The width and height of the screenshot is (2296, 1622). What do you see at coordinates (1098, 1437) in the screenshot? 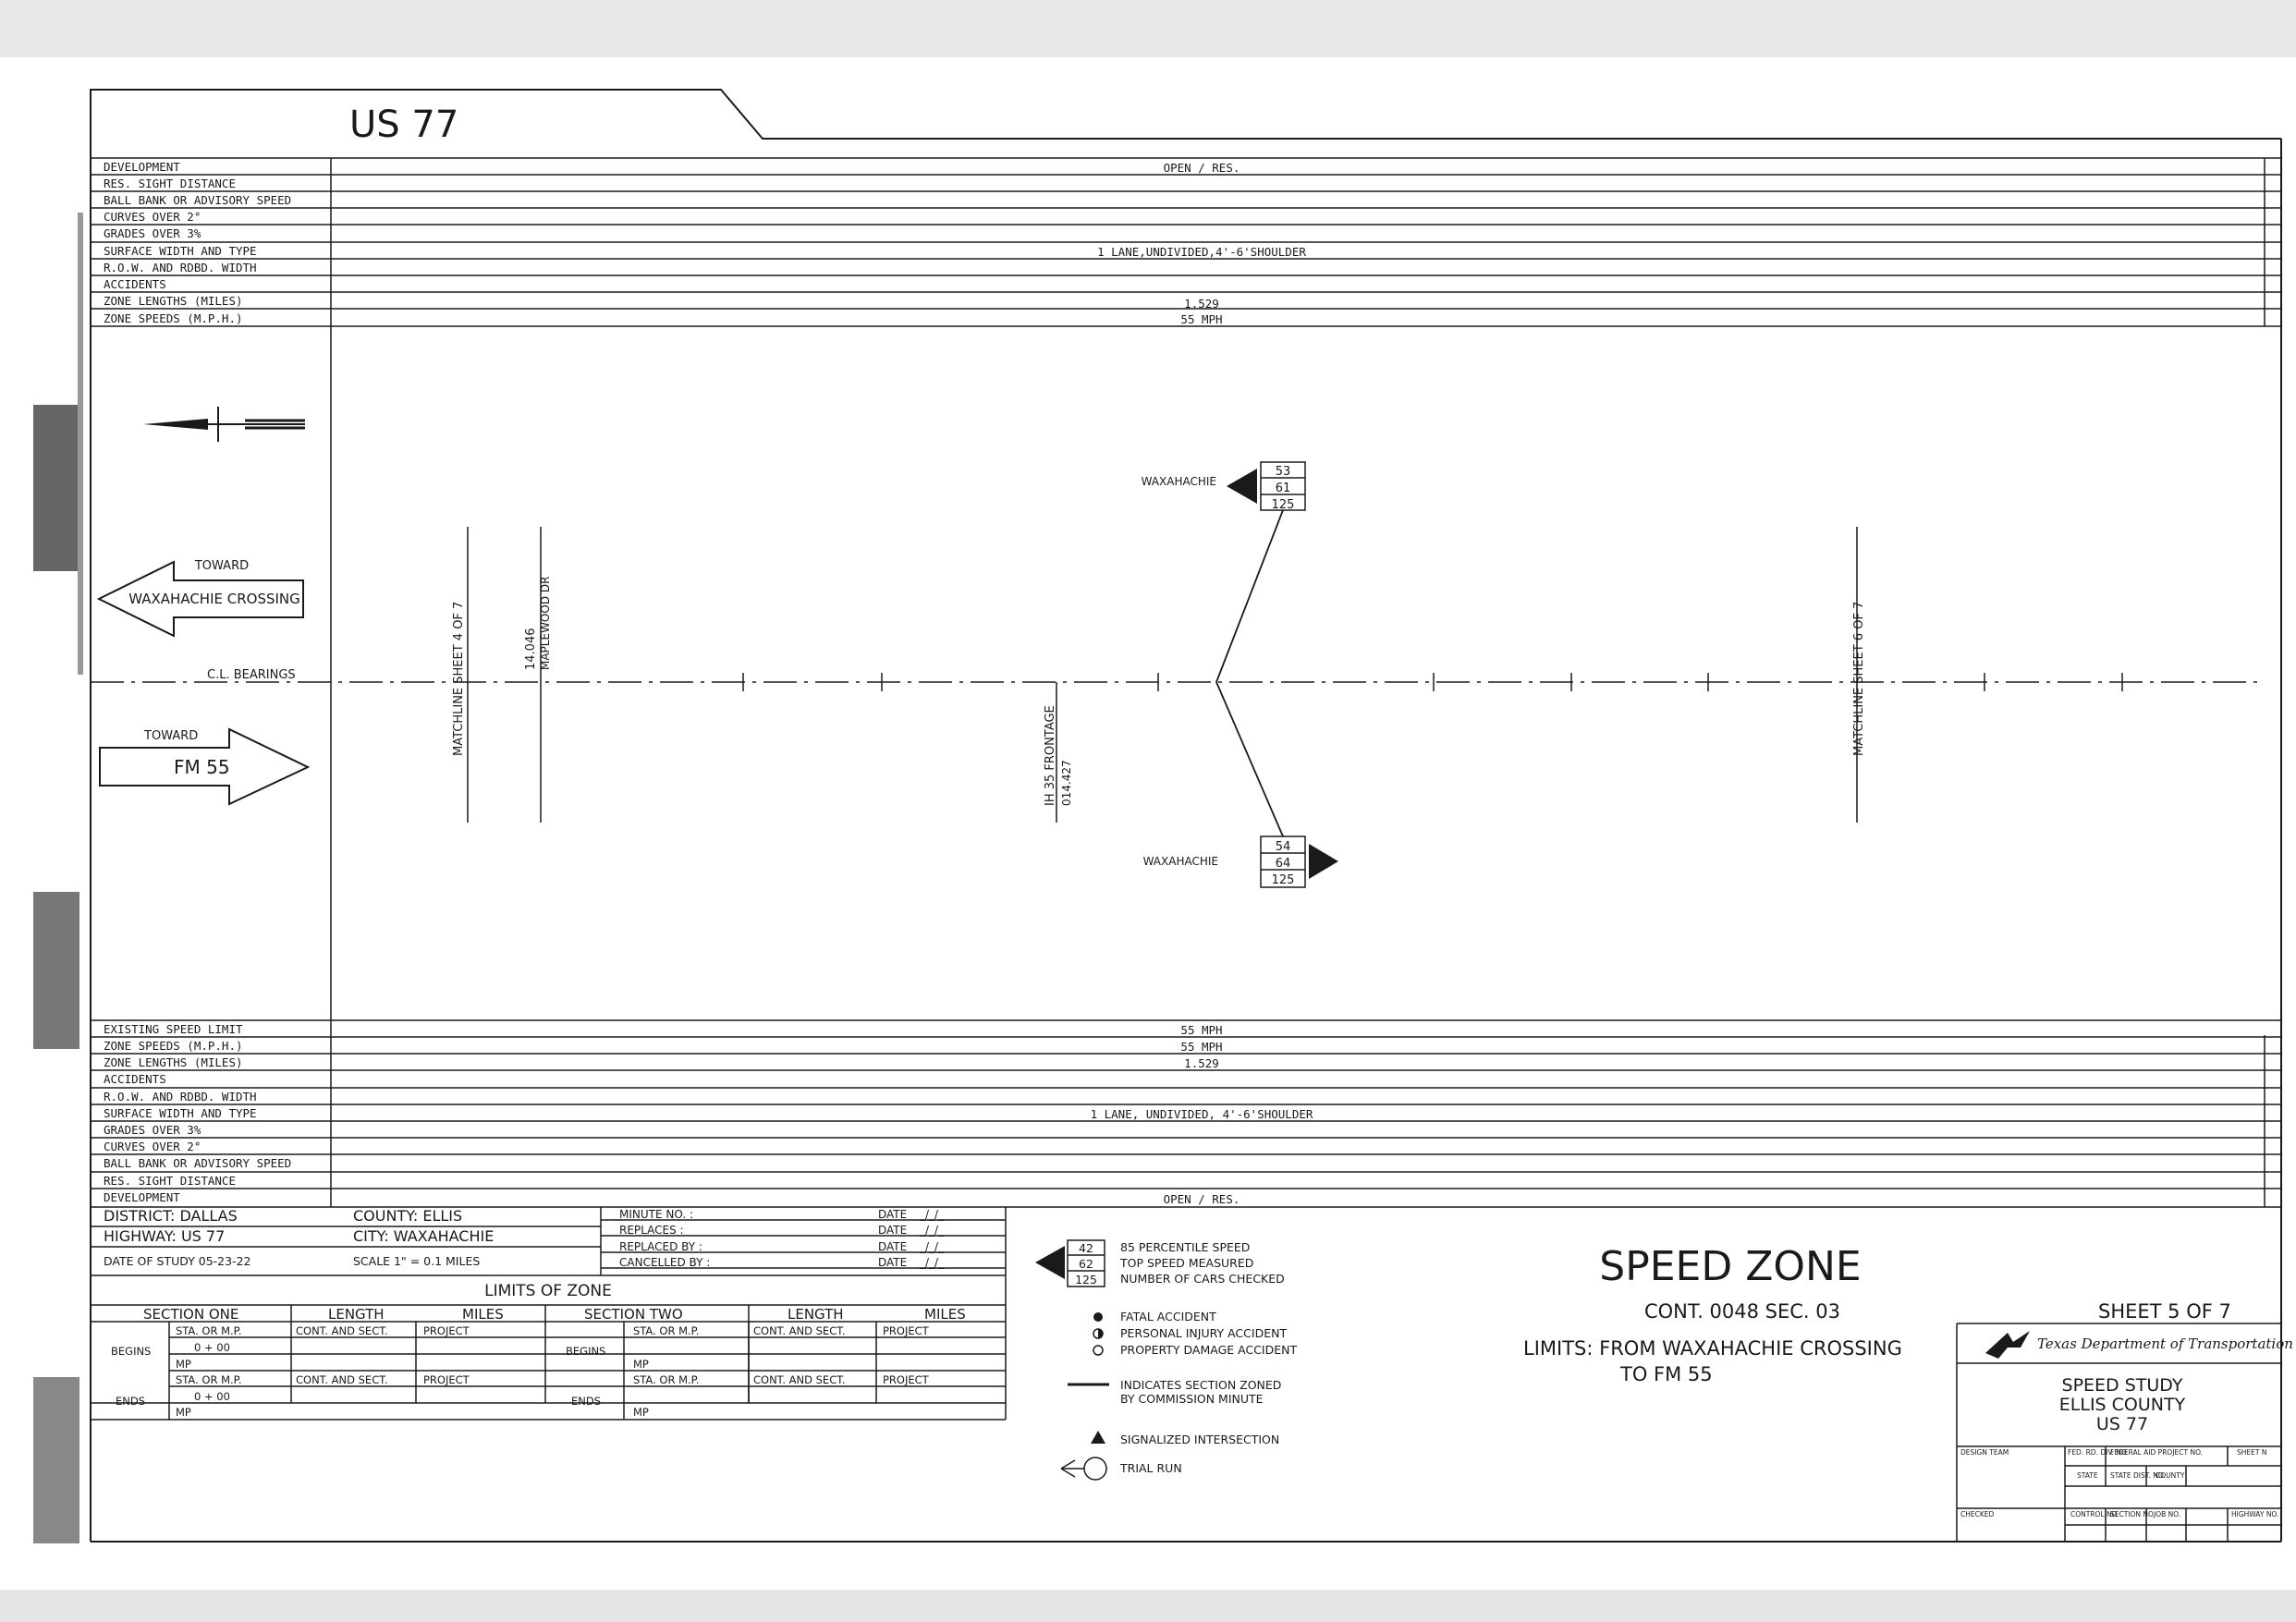
I see `signalized-intersection-icon` at bounding box center [1098, 1437].